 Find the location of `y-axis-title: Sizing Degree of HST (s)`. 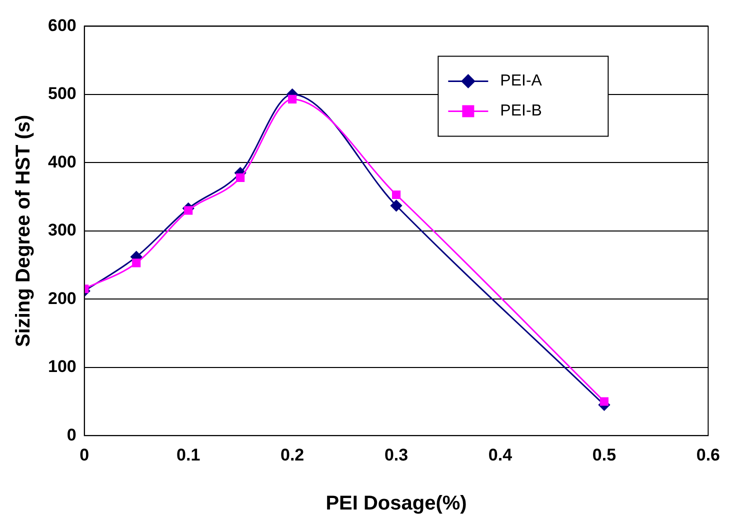

y-axis-title: Sizing Degree of HST (s) is located at coordinates (23, 231).